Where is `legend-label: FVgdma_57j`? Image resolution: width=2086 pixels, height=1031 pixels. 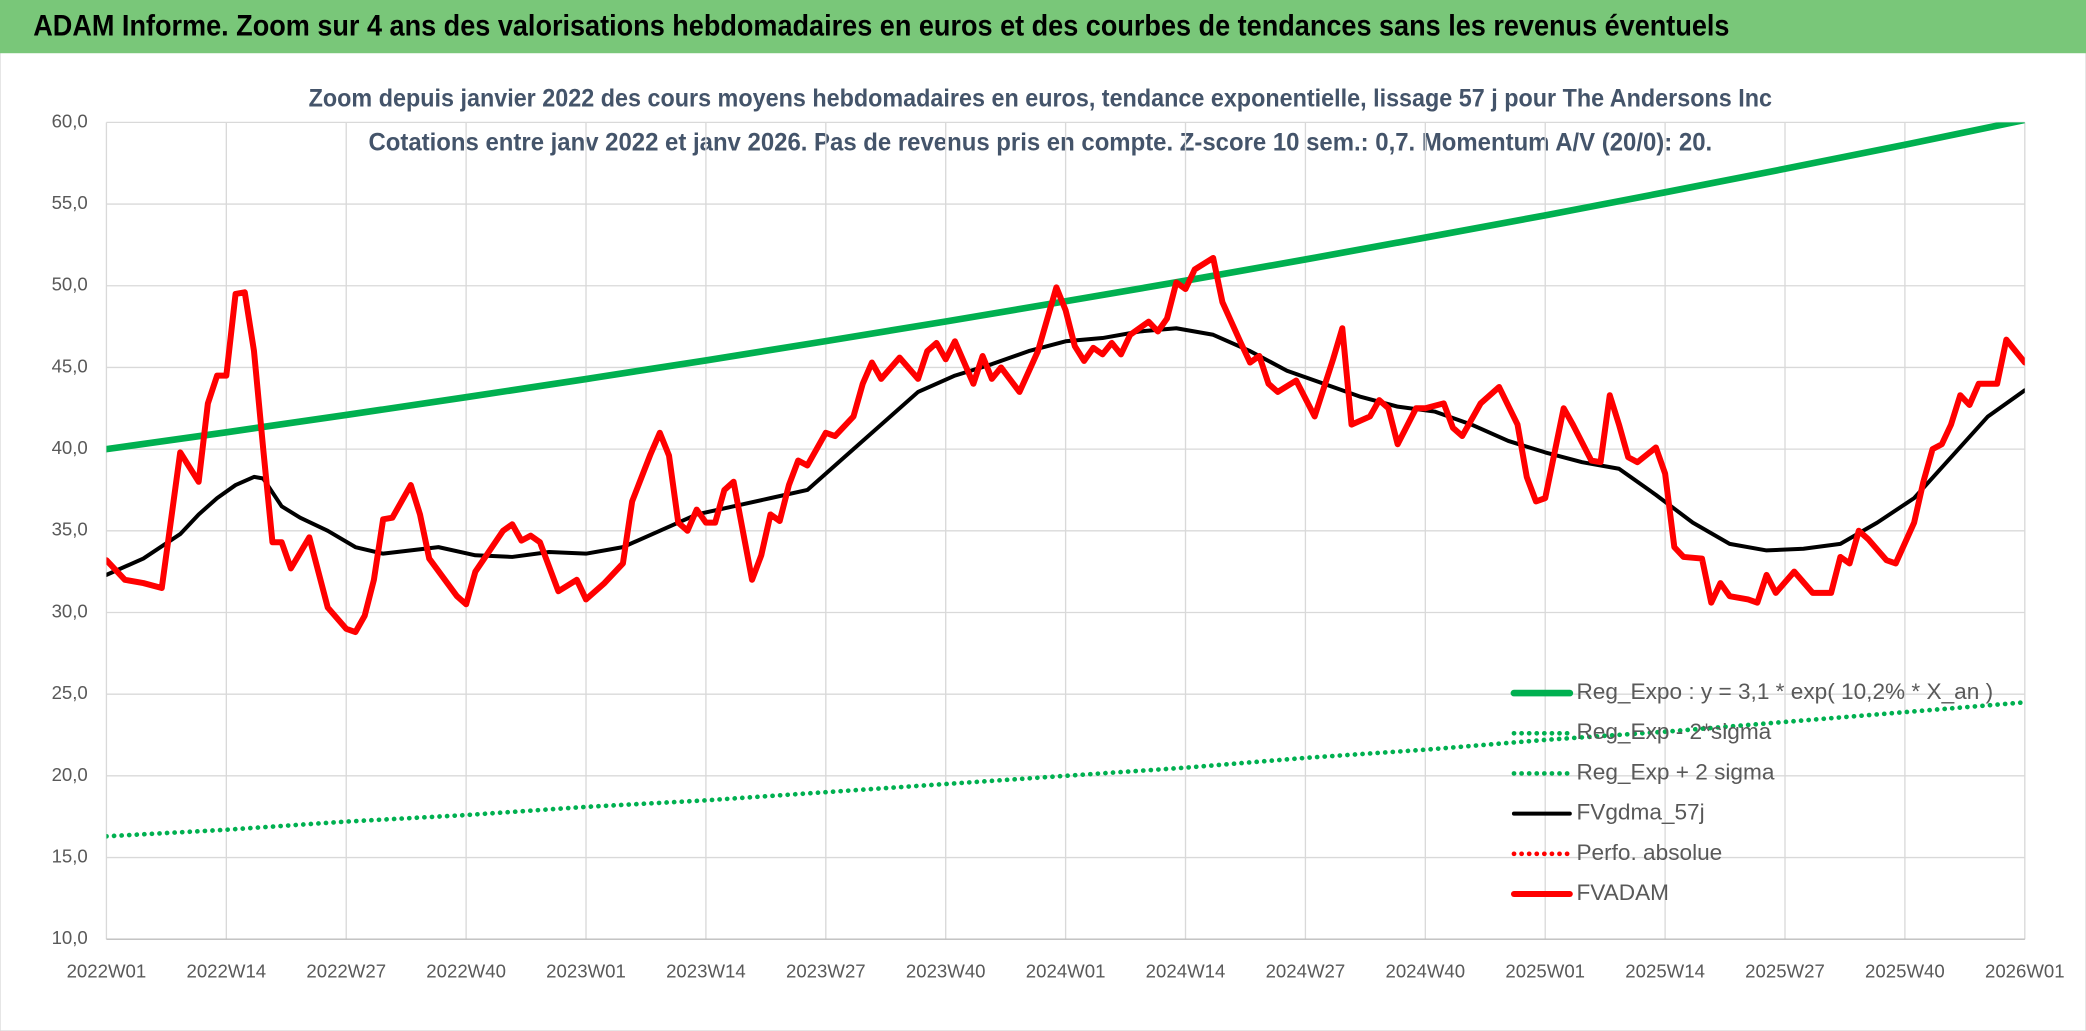
legend-label: FVgdma_57j is located at coordinates (1640, 812).